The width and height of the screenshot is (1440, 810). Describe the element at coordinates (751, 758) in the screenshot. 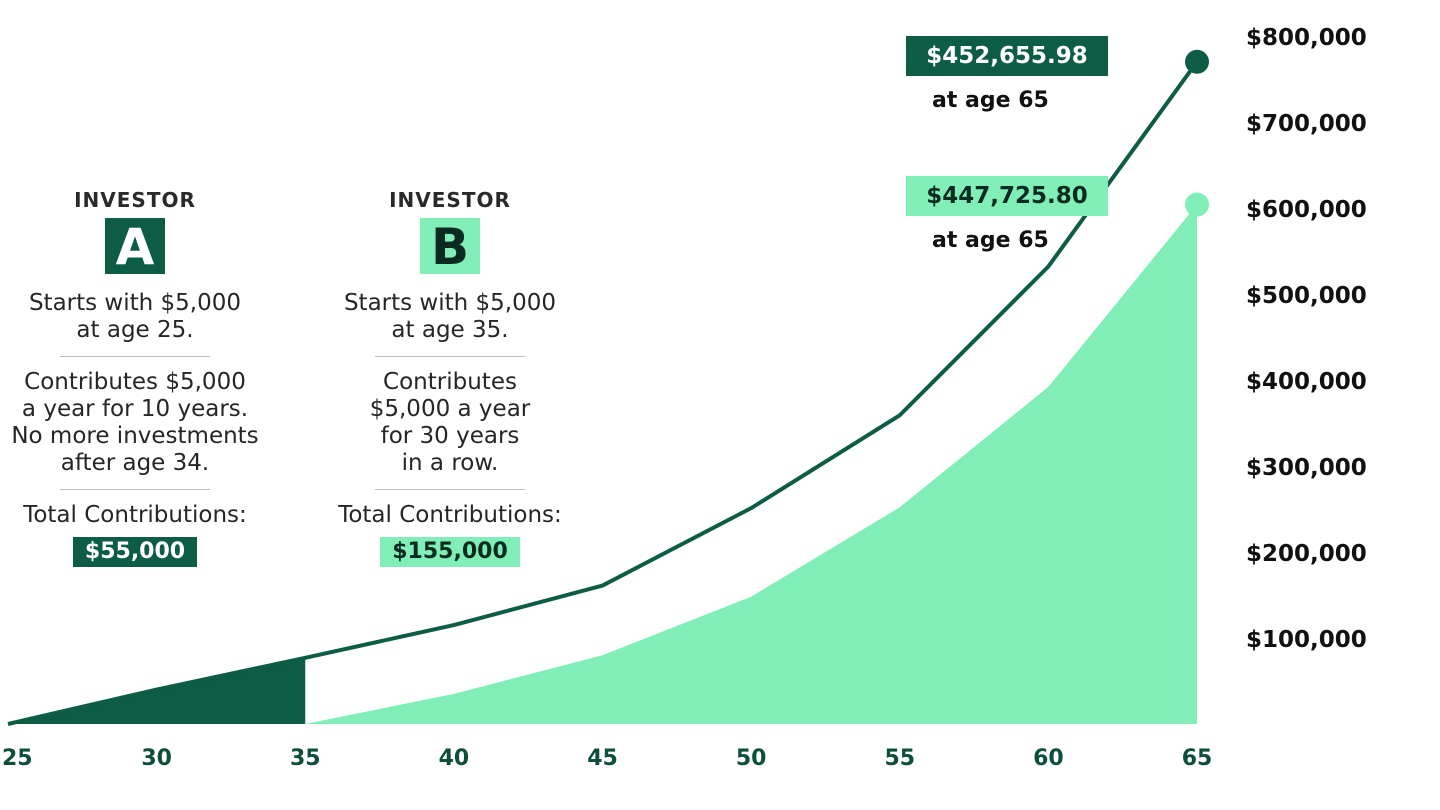

I see `x-tick-label: 50` at that location.